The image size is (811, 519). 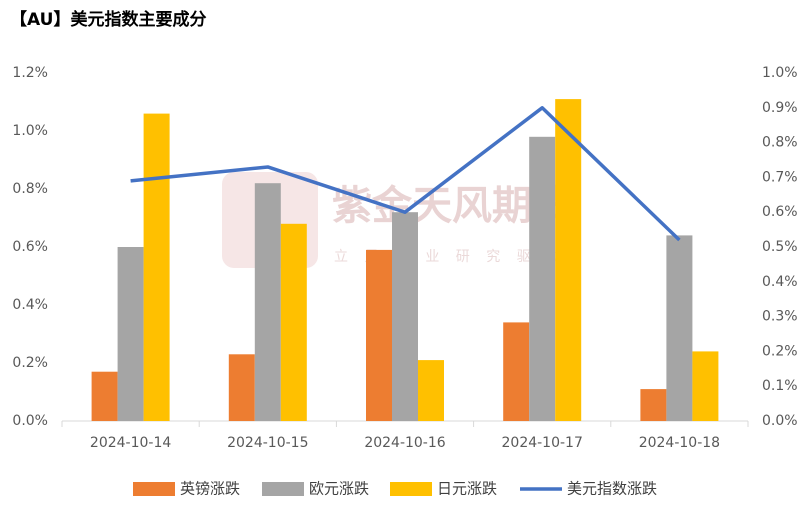 What do you see at coordinates (30, 363) in the screenshot?
I see `y-tick-label: 0.2%` at bounding box center [30, 363].